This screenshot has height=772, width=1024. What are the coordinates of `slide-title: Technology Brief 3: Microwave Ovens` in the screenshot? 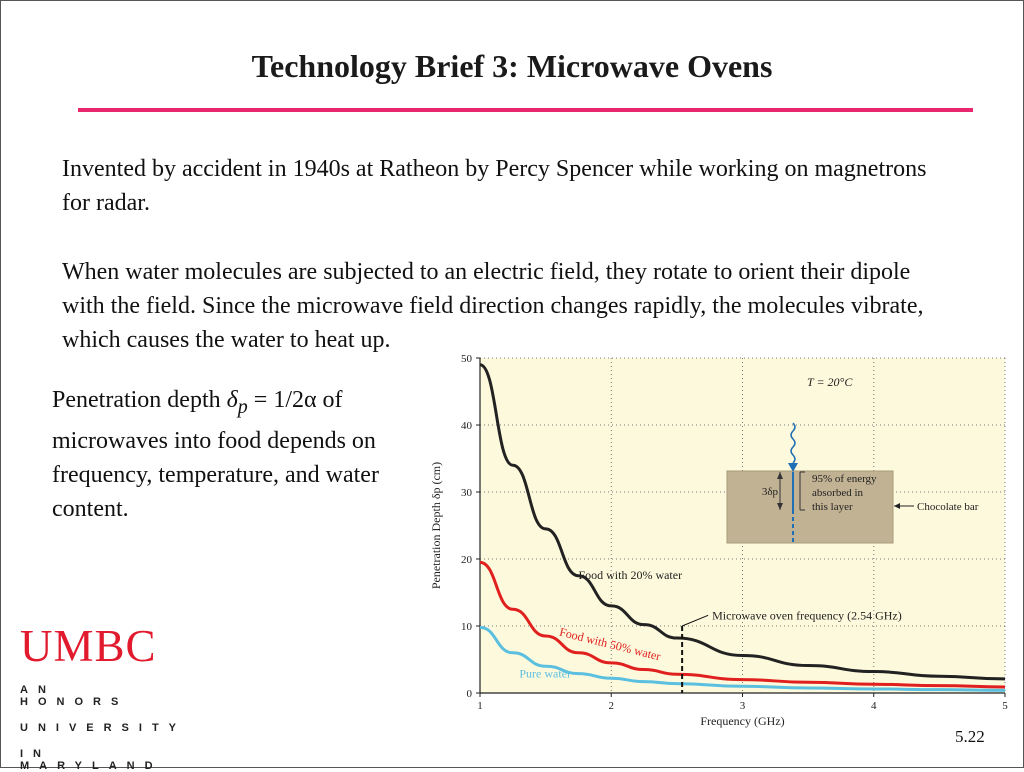 It's located at (512, 66).